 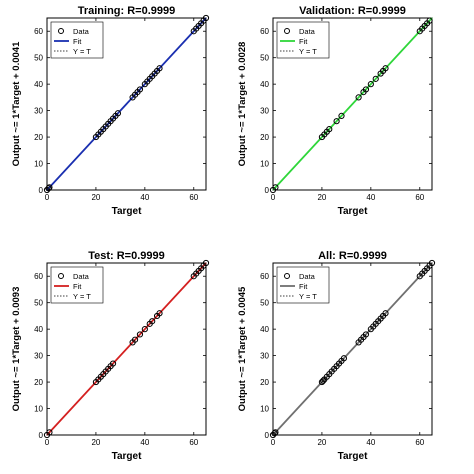 I want to click on y-axis-label: Output ~= 1*Target + 0.0041, so click(x=16, y=103).